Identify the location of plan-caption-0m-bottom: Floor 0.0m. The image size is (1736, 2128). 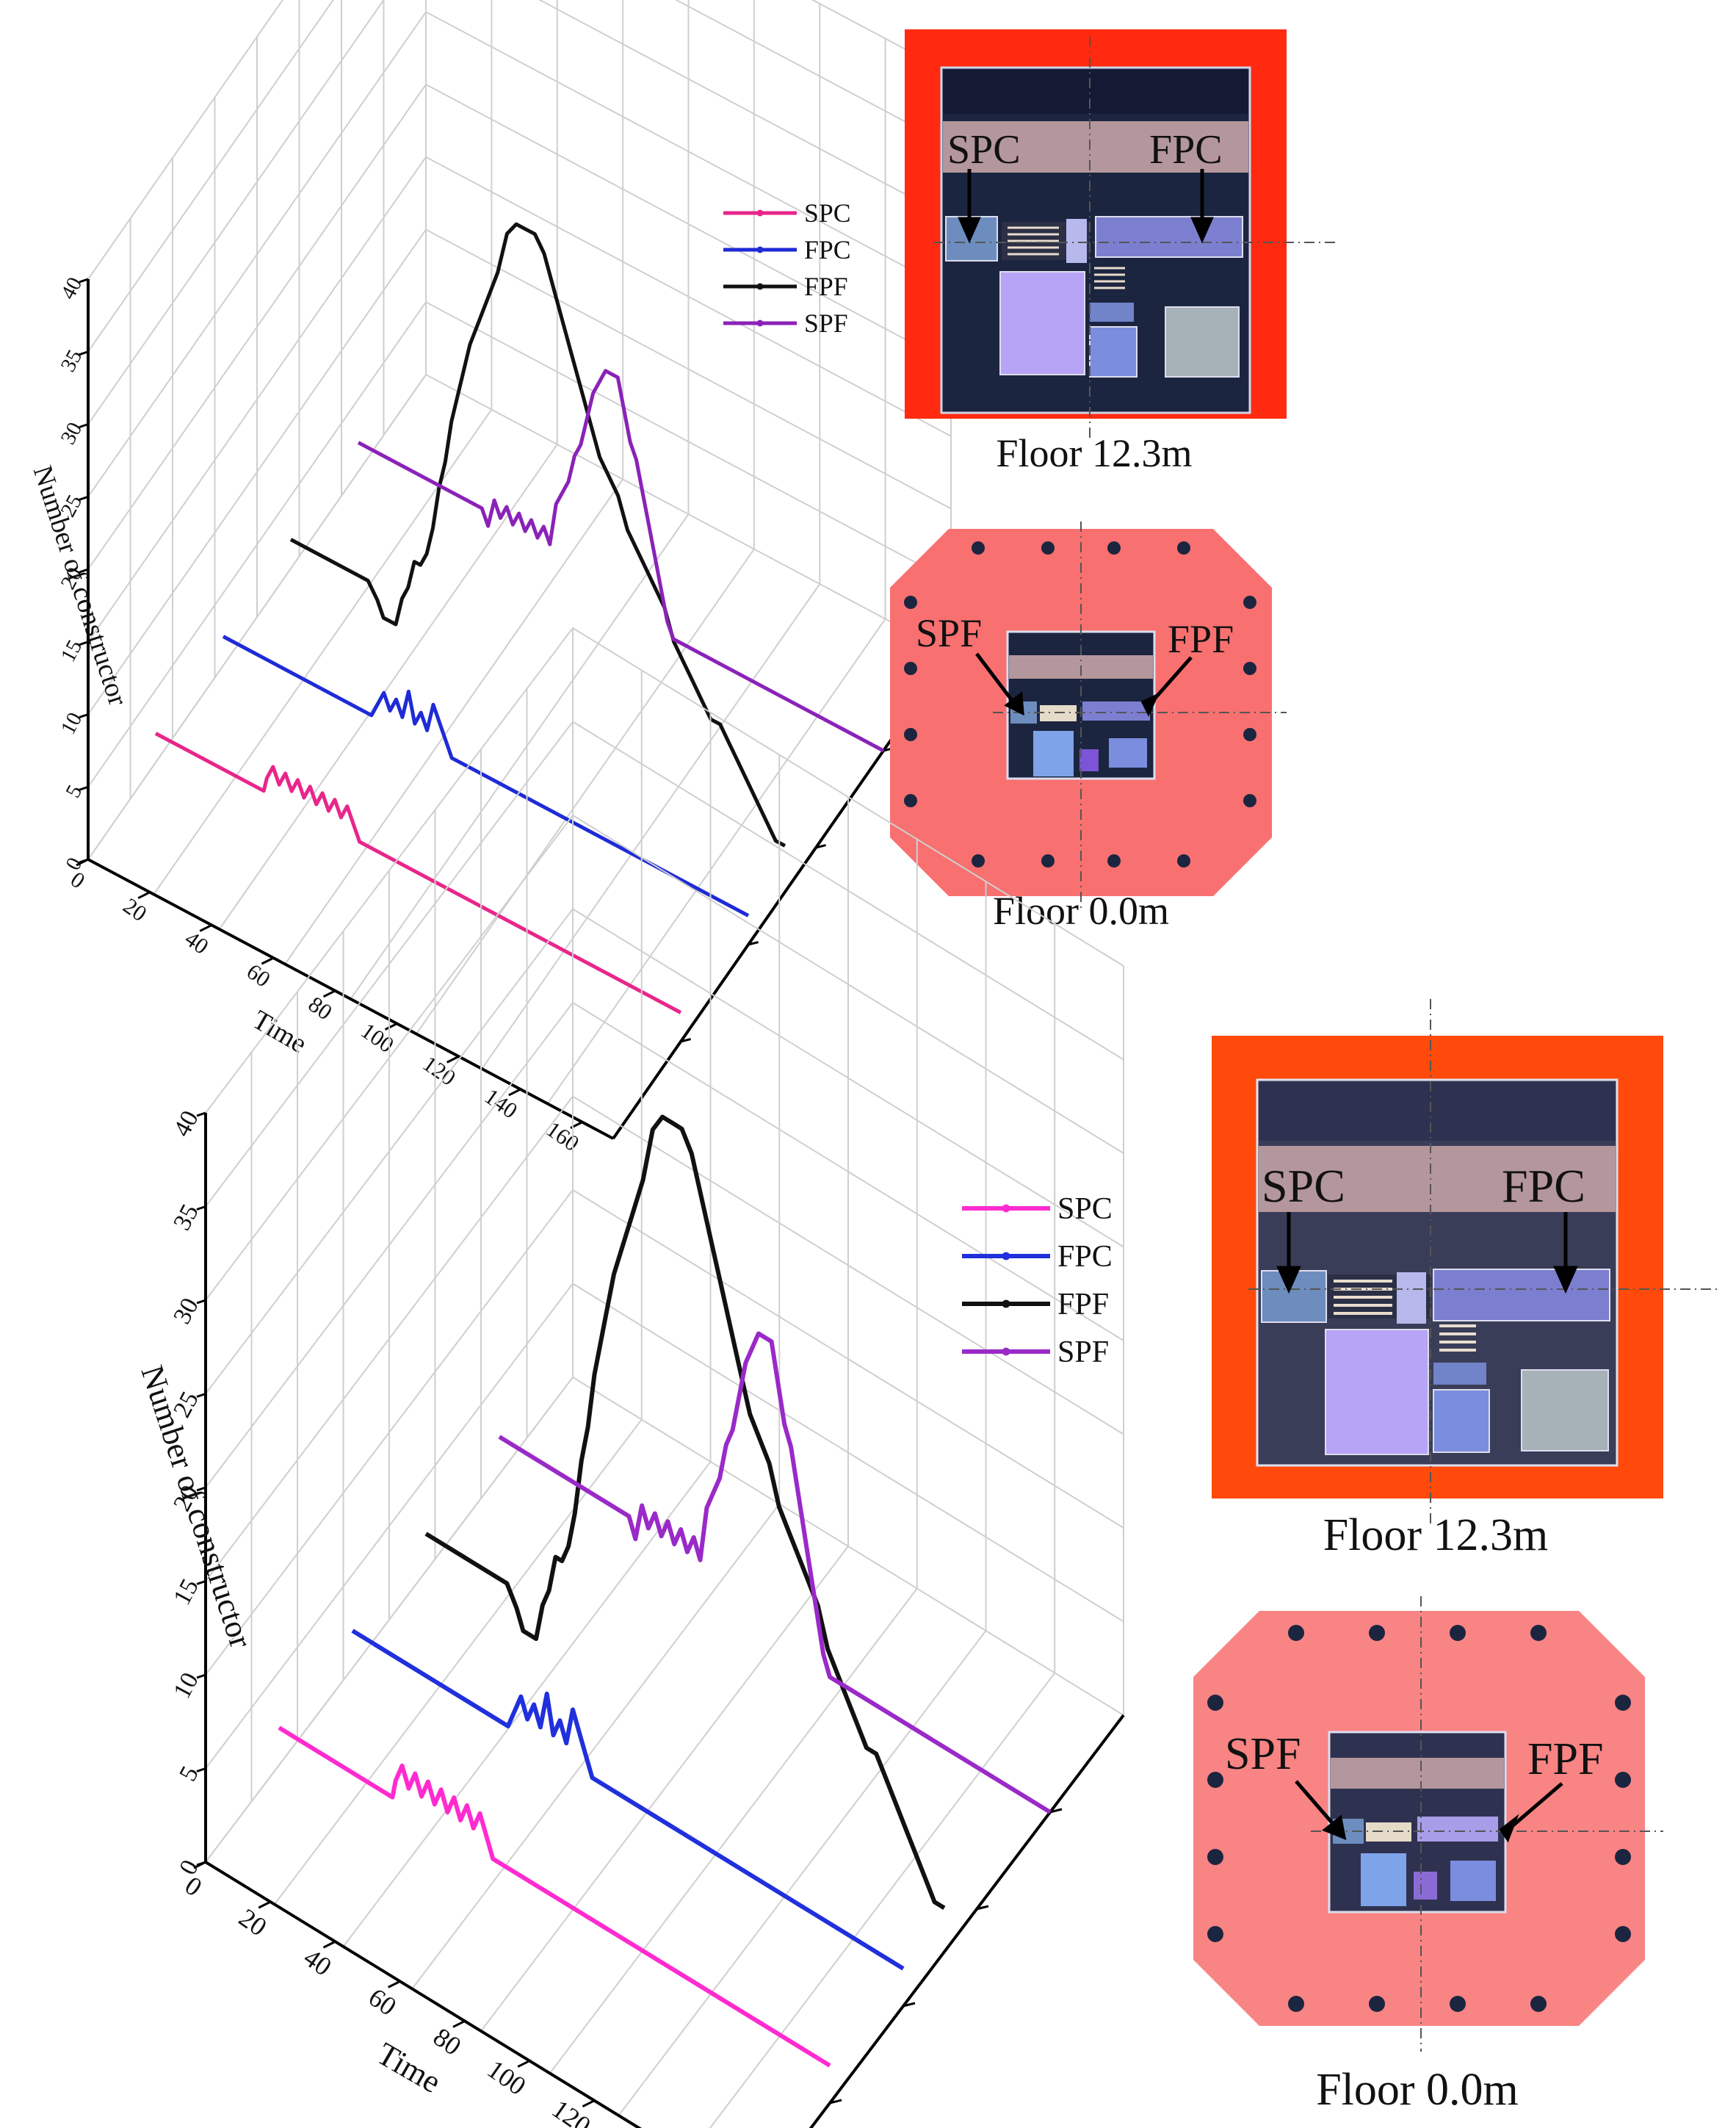
(1417, 2090).